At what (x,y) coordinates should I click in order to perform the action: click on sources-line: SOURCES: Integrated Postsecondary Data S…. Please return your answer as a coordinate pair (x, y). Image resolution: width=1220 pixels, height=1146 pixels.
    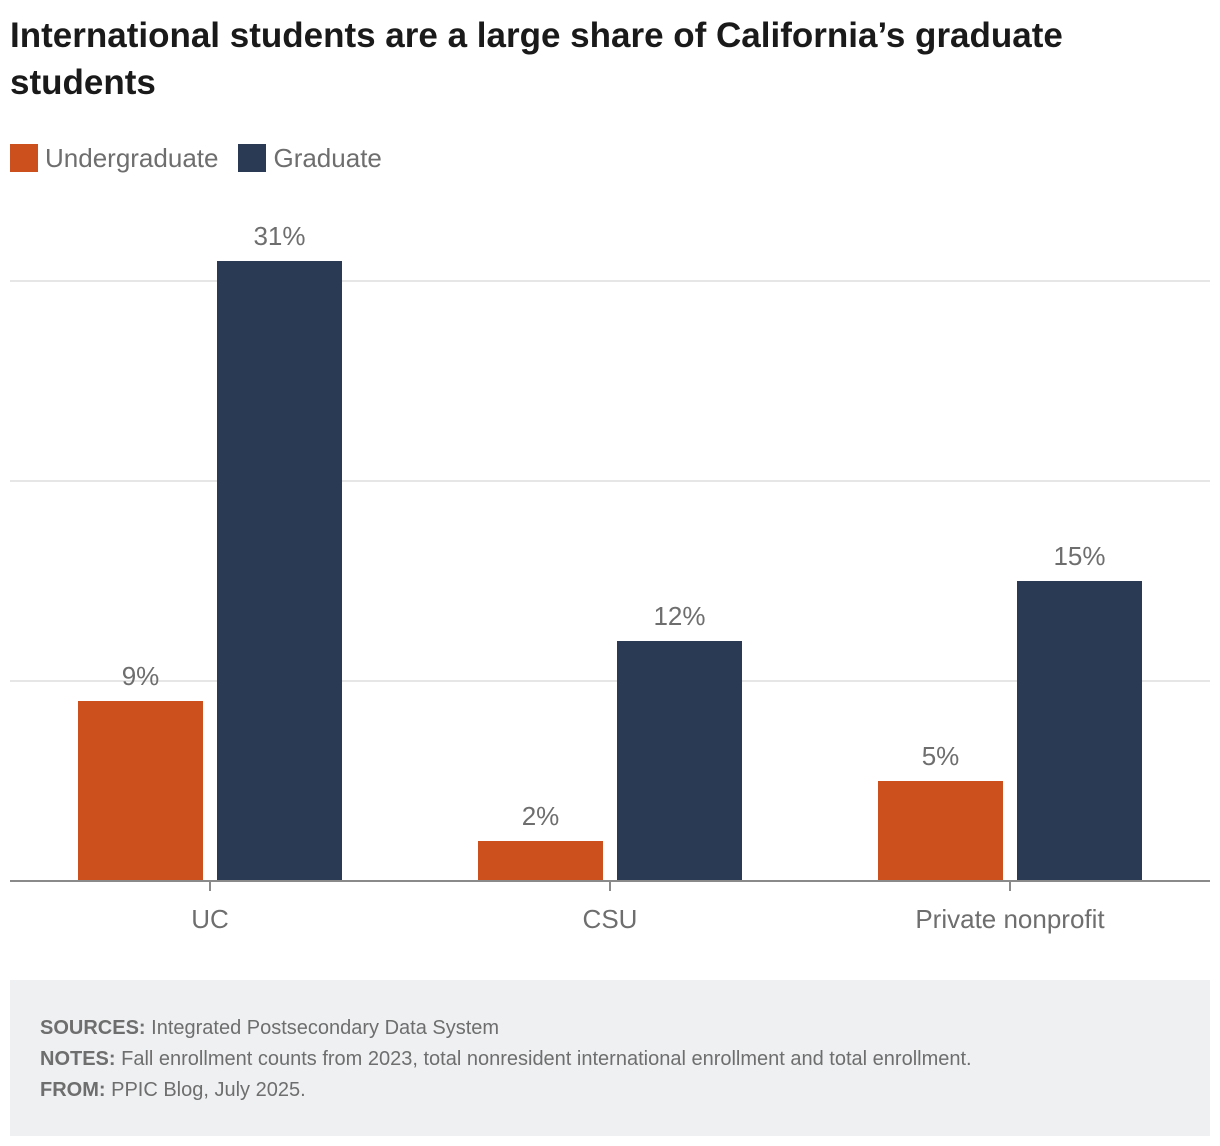
    Looking at the image, I should click on (610, 1028).